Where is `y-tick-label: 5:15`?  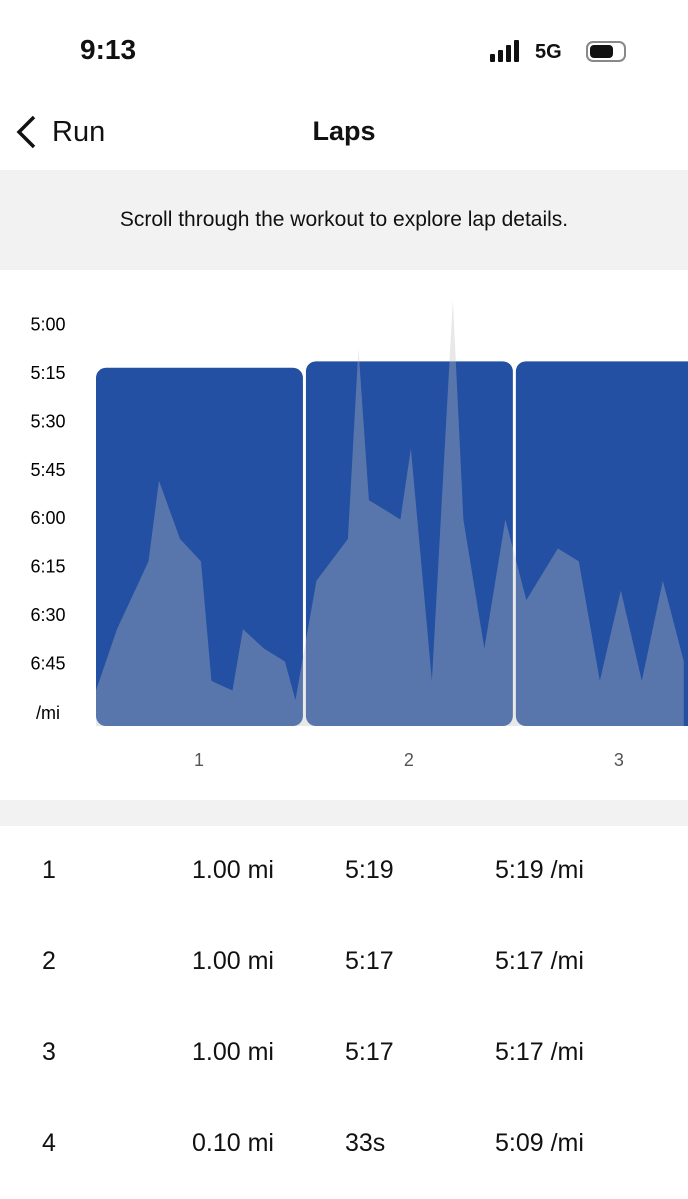
y-tick-label: 5:15 is located at coordinates (47, 373).